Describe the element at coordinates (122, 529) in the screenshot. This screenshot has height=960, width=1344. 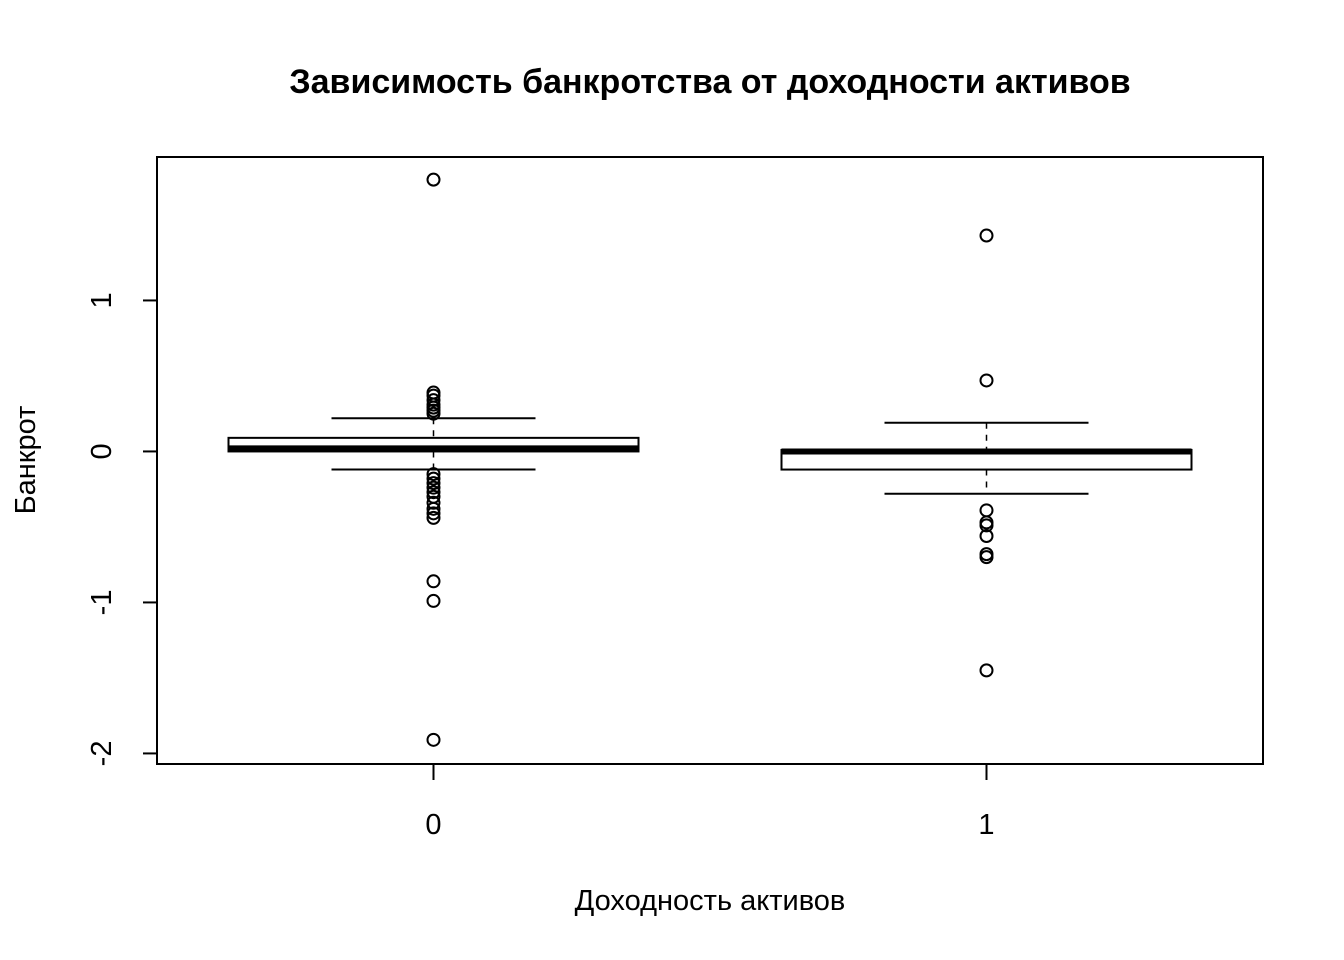
I see `y-axis: -2 -1 0 1` at that location.